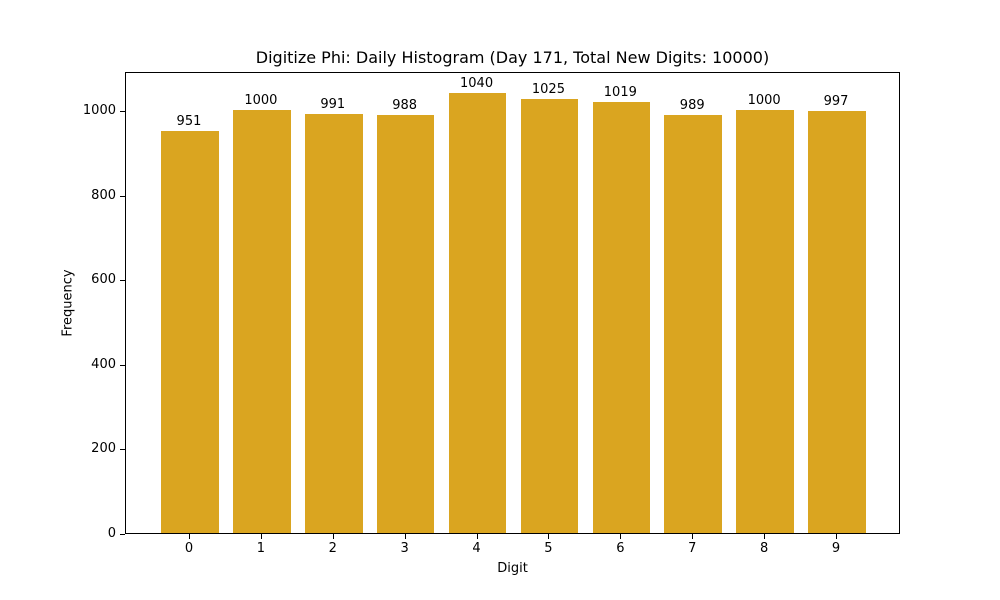 This screenshot has width=1000, height=600. I want to click on y-tick-label: 800, so click(103, 195).